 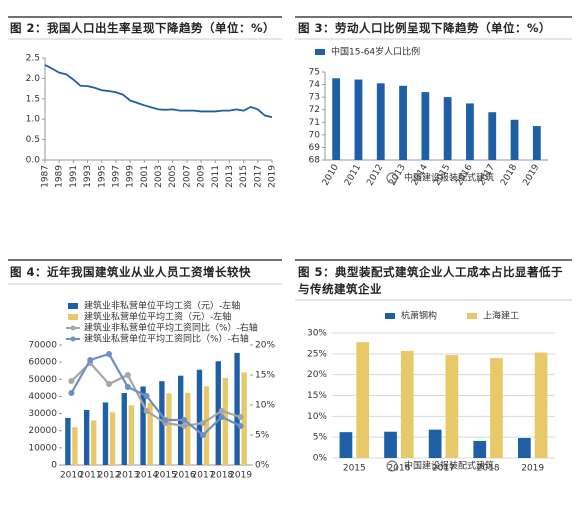 What do you see at coordinates (187, 176) in the screenshot?
I see `x-tick-label: 2007` at bounding box center [187, 176].